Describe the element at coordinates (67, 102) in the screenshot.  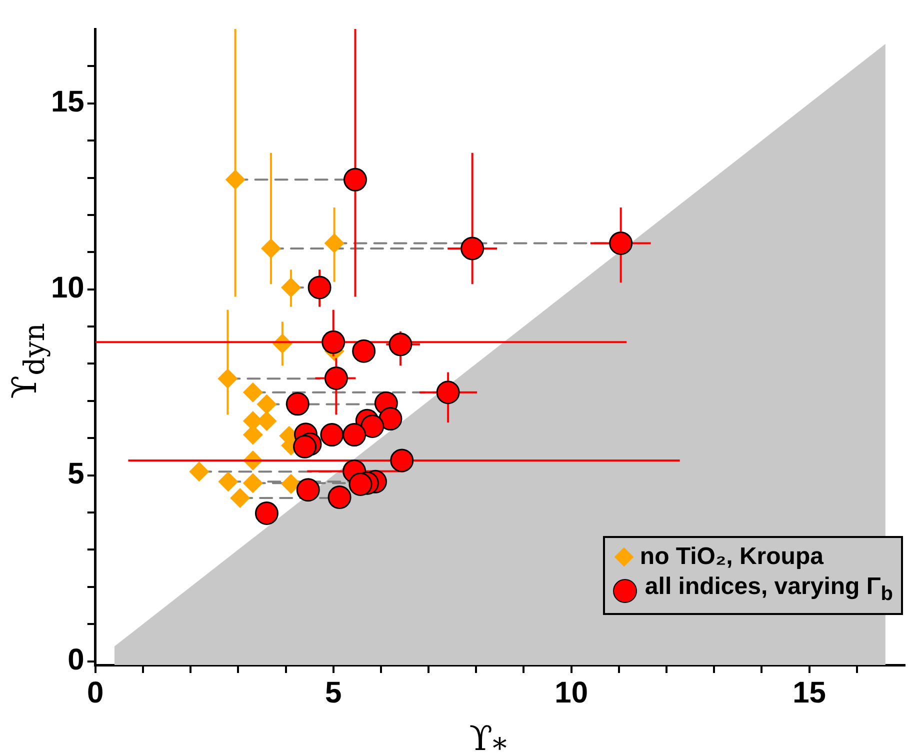
I see `y-tick-label: 15` at that location.